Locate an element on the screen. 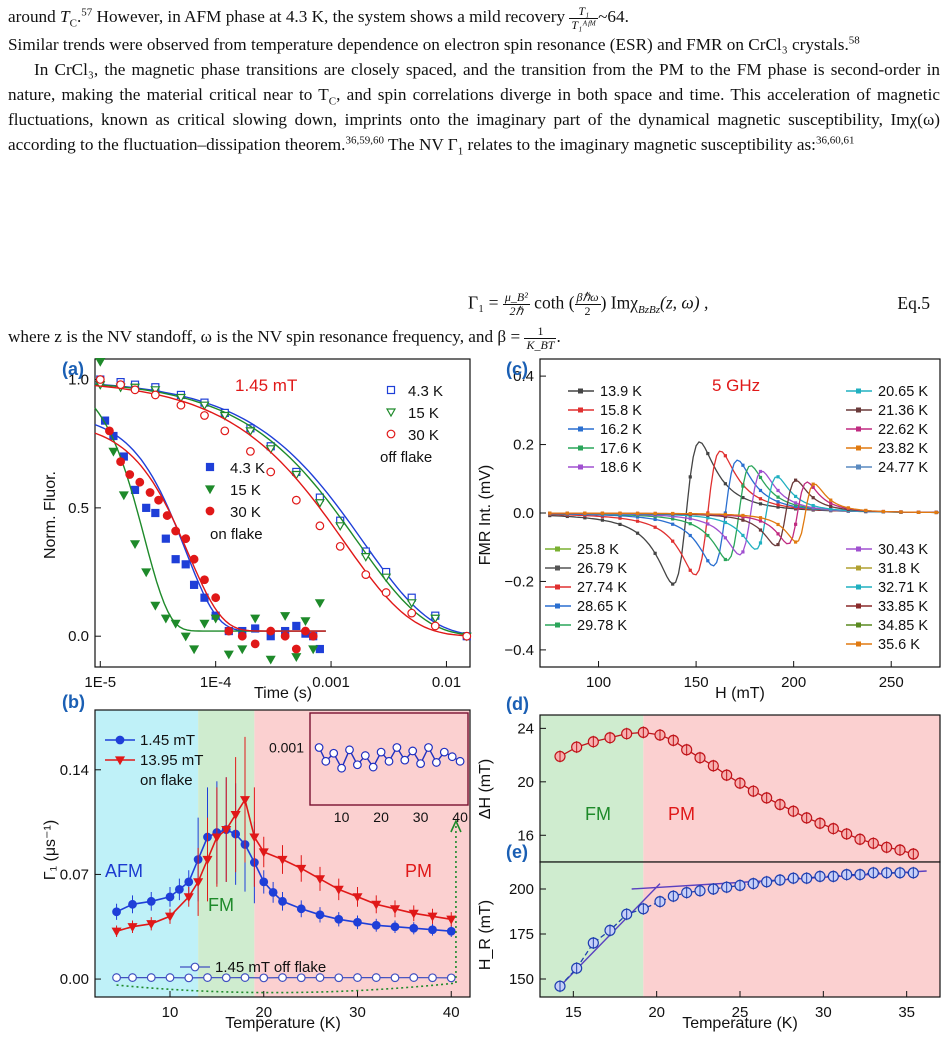 The image size is (949, 1047). x-axis-label: Temperature (K) is located at coordinates (740, 1023).